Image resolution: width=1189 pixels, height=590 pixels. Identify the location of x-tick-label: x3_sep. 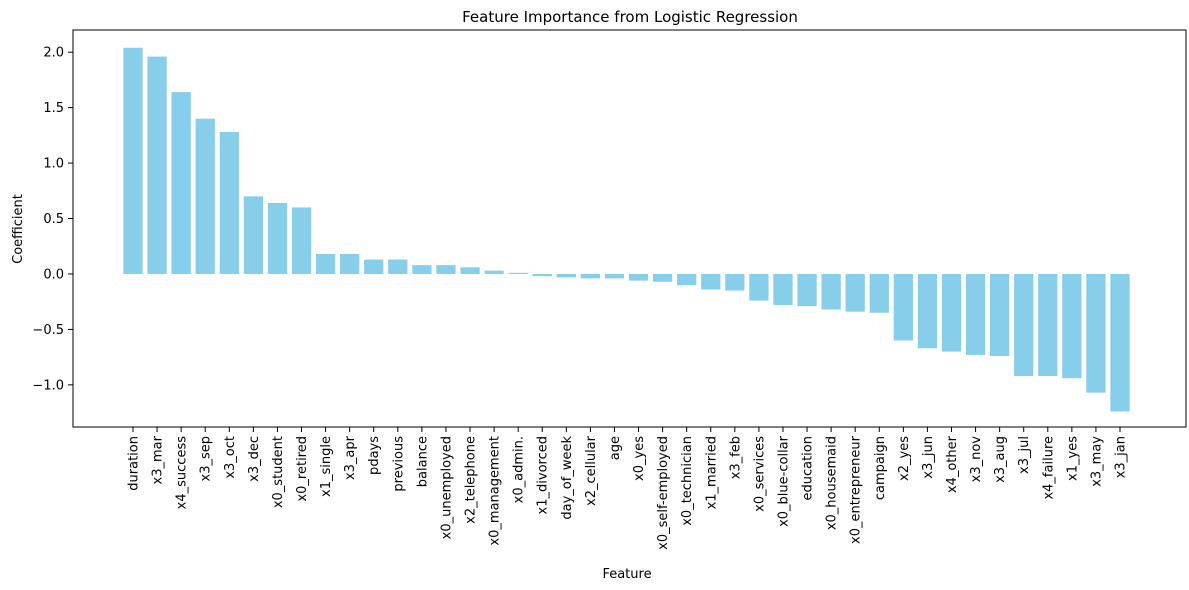
(206, 459).